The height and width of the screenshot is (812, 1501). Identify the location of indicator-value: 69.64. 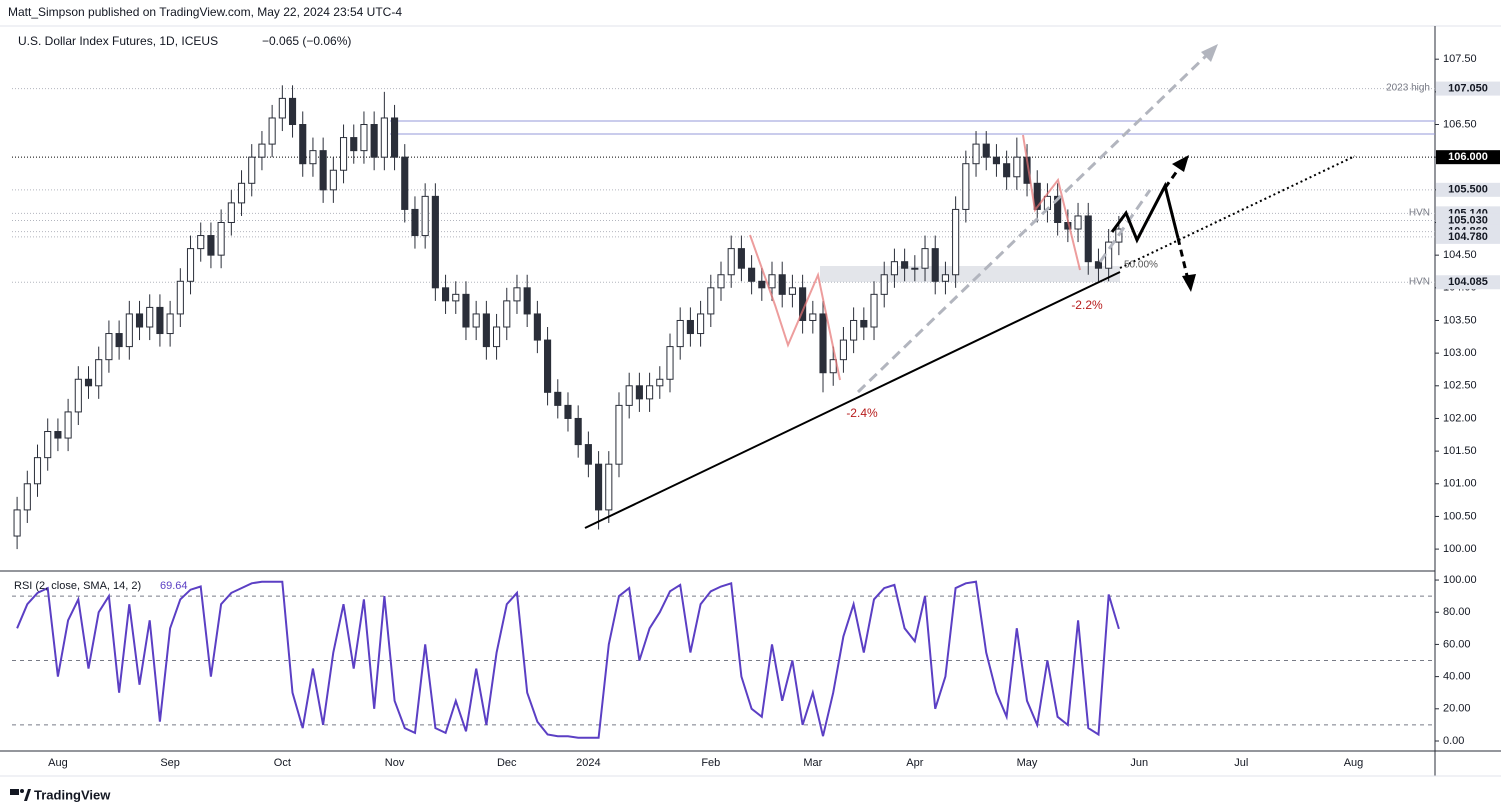
(174, 586).